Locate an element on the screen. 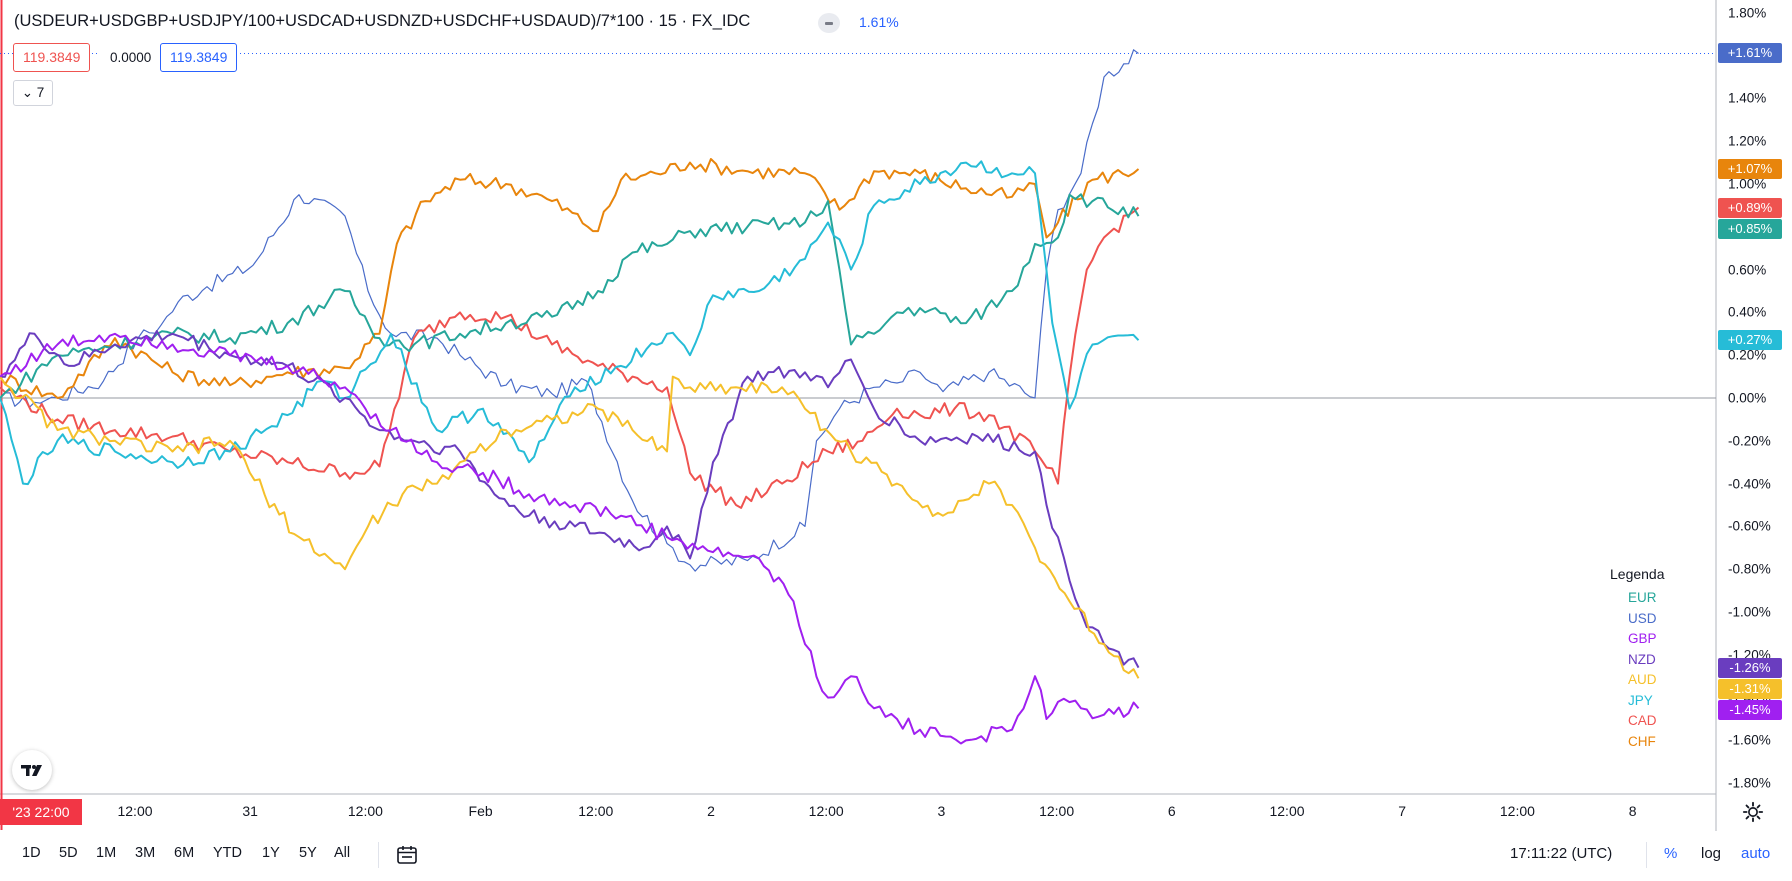 The height and width of the screenshot is (881, 1792). chart-legend: Legenda EUR USD GBP NZD AUD JPY CAD CHF is located at coordinates (1650, 659).